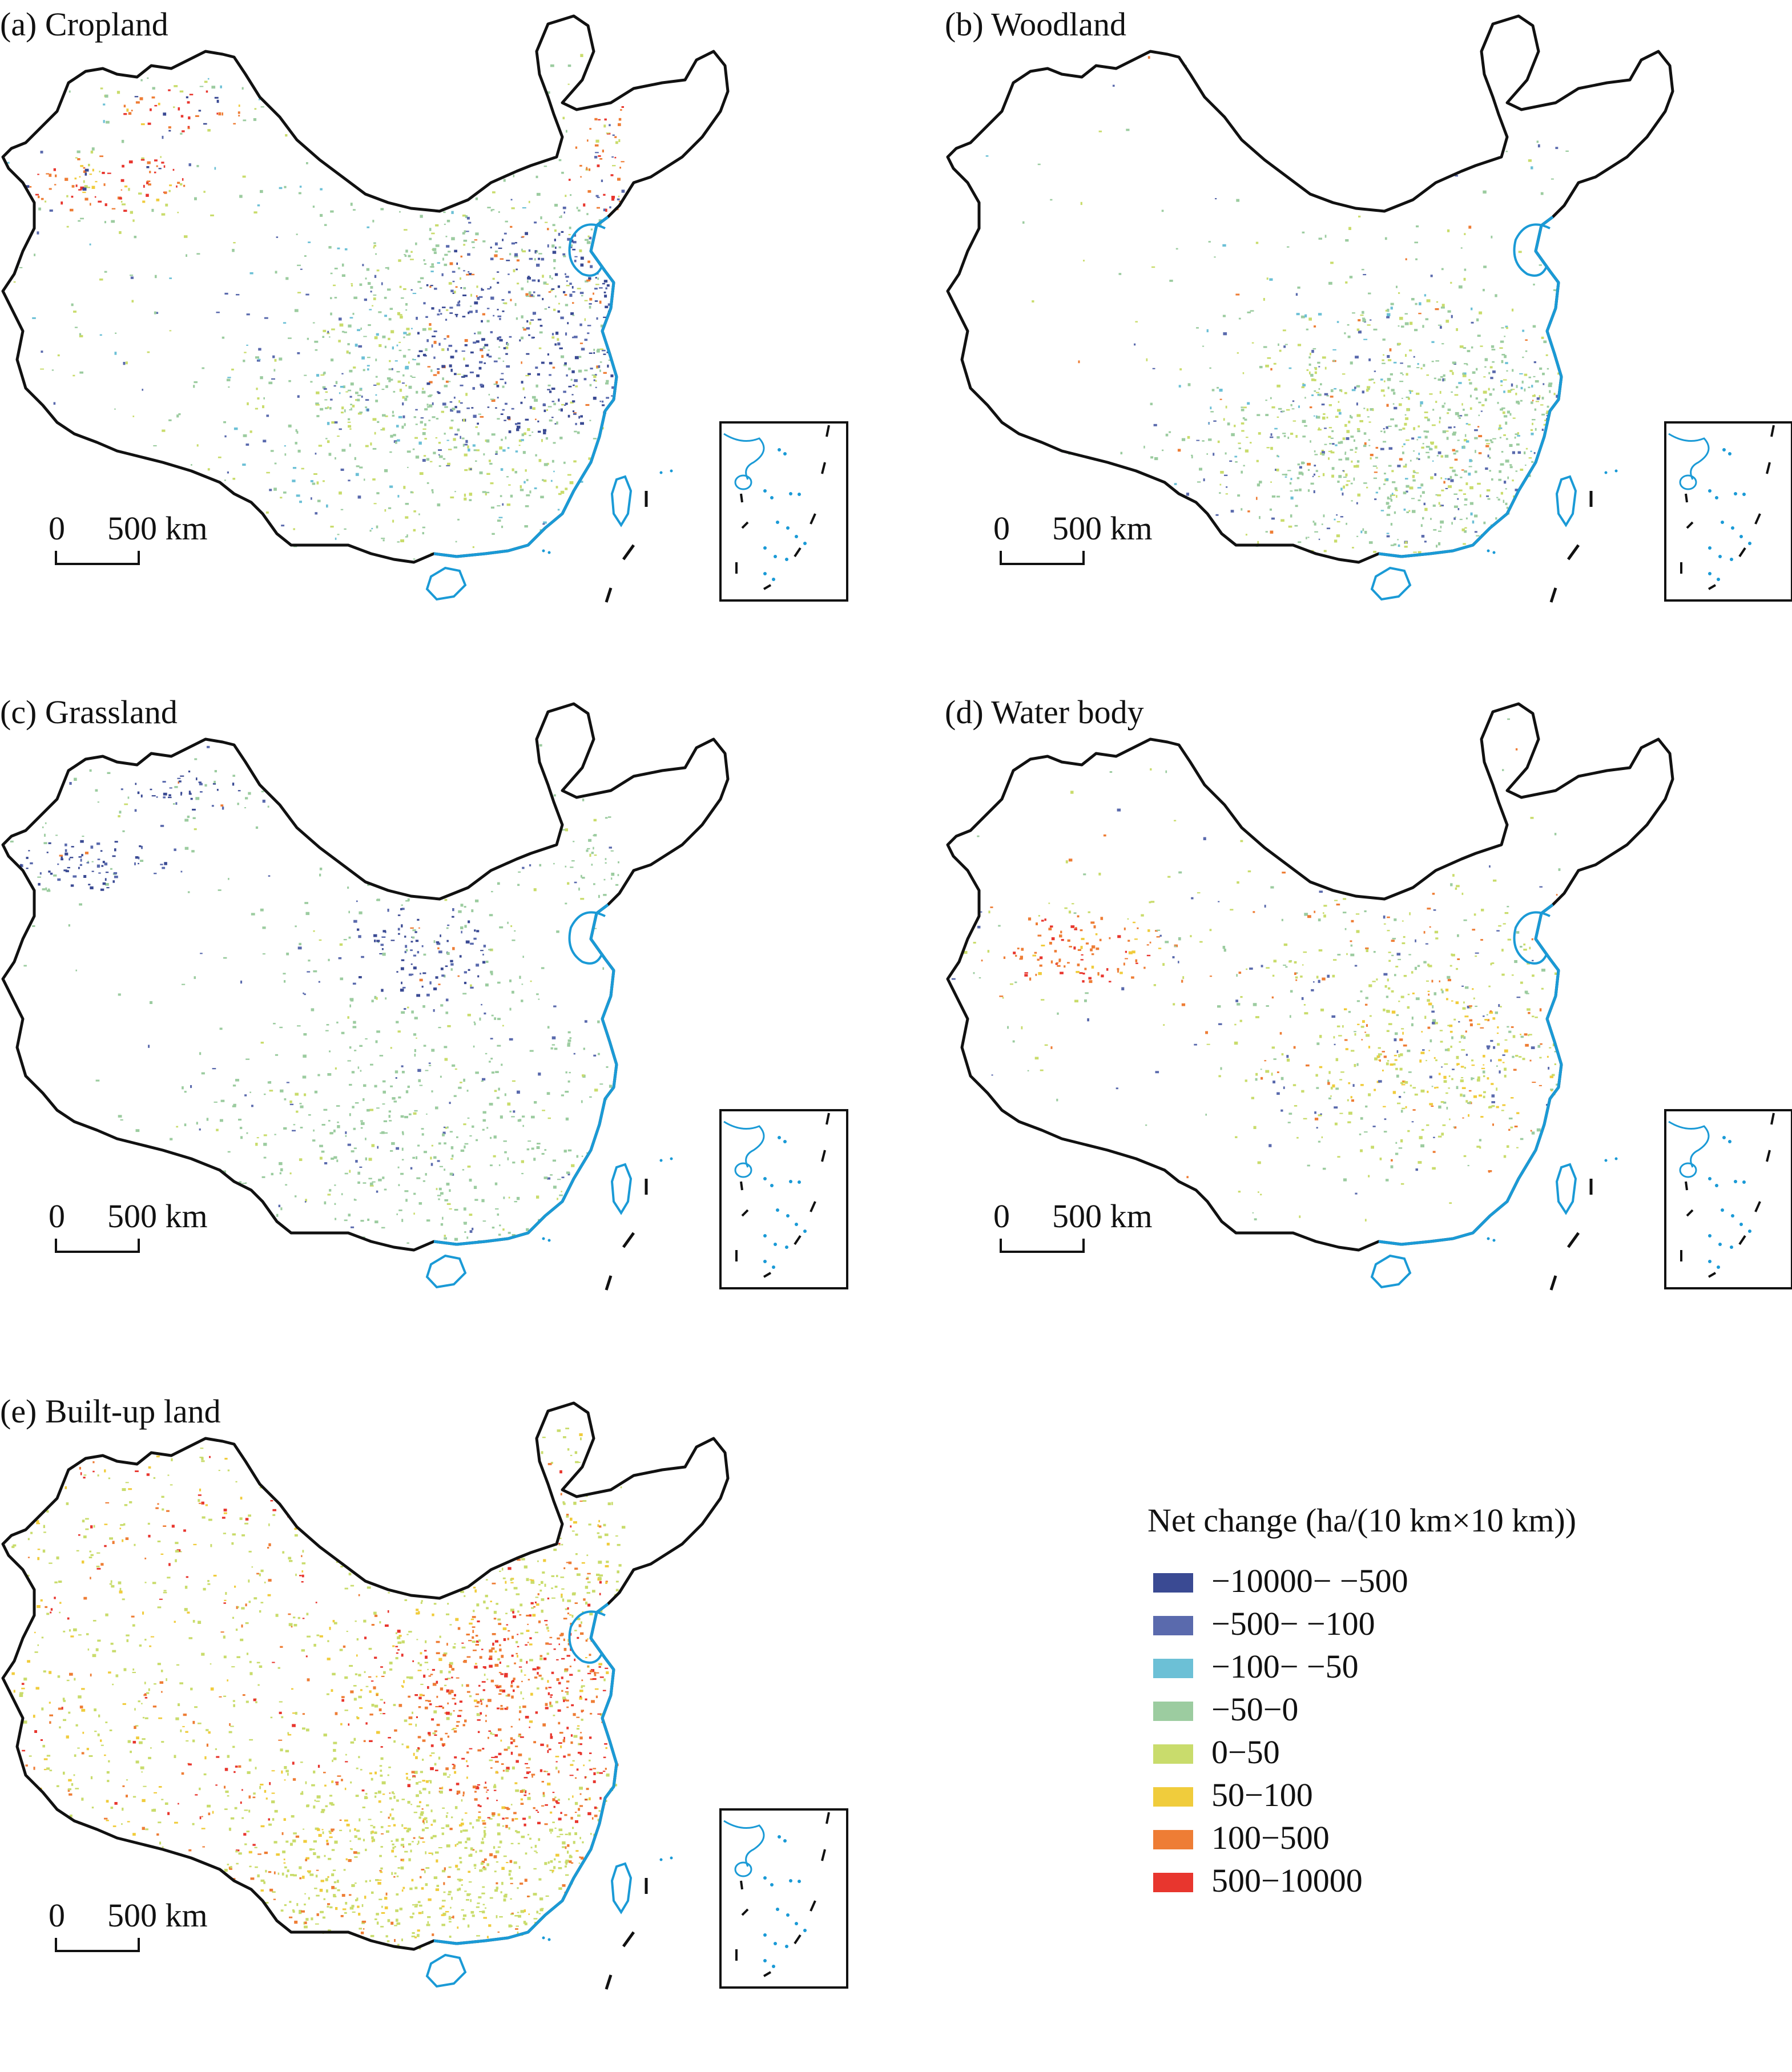 Image resolution: width=1792 pixels, height=2072 pixels. I want to click on inset-island-dot, so click(765, 1261).